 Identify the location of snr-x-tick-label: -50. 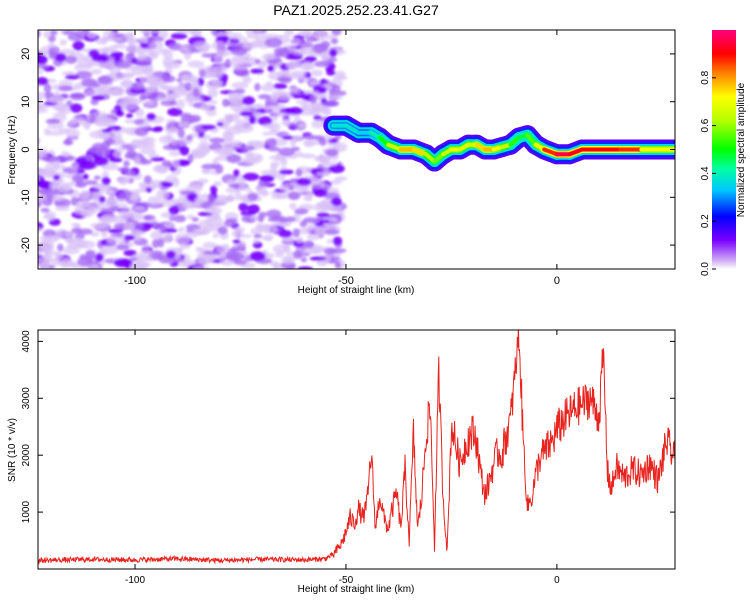
(346, 580).